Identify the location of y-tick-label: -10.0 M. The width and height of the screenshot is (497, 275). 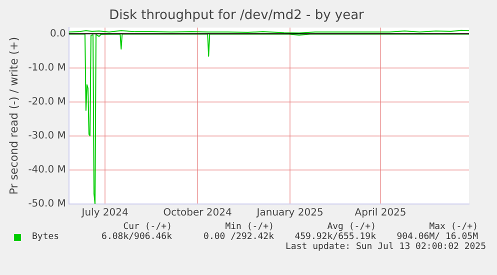
(47, 68).